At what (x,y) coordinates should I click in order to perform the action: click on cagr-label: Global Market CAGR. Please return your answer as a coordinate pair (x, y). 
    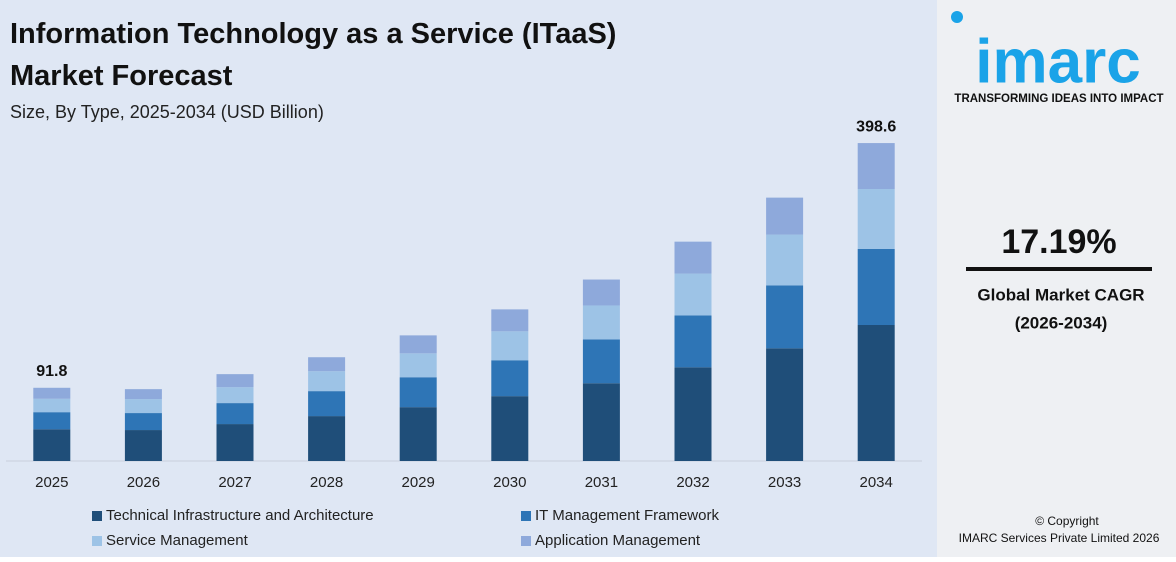
    Looking at the image, I should click on (1060, 294).